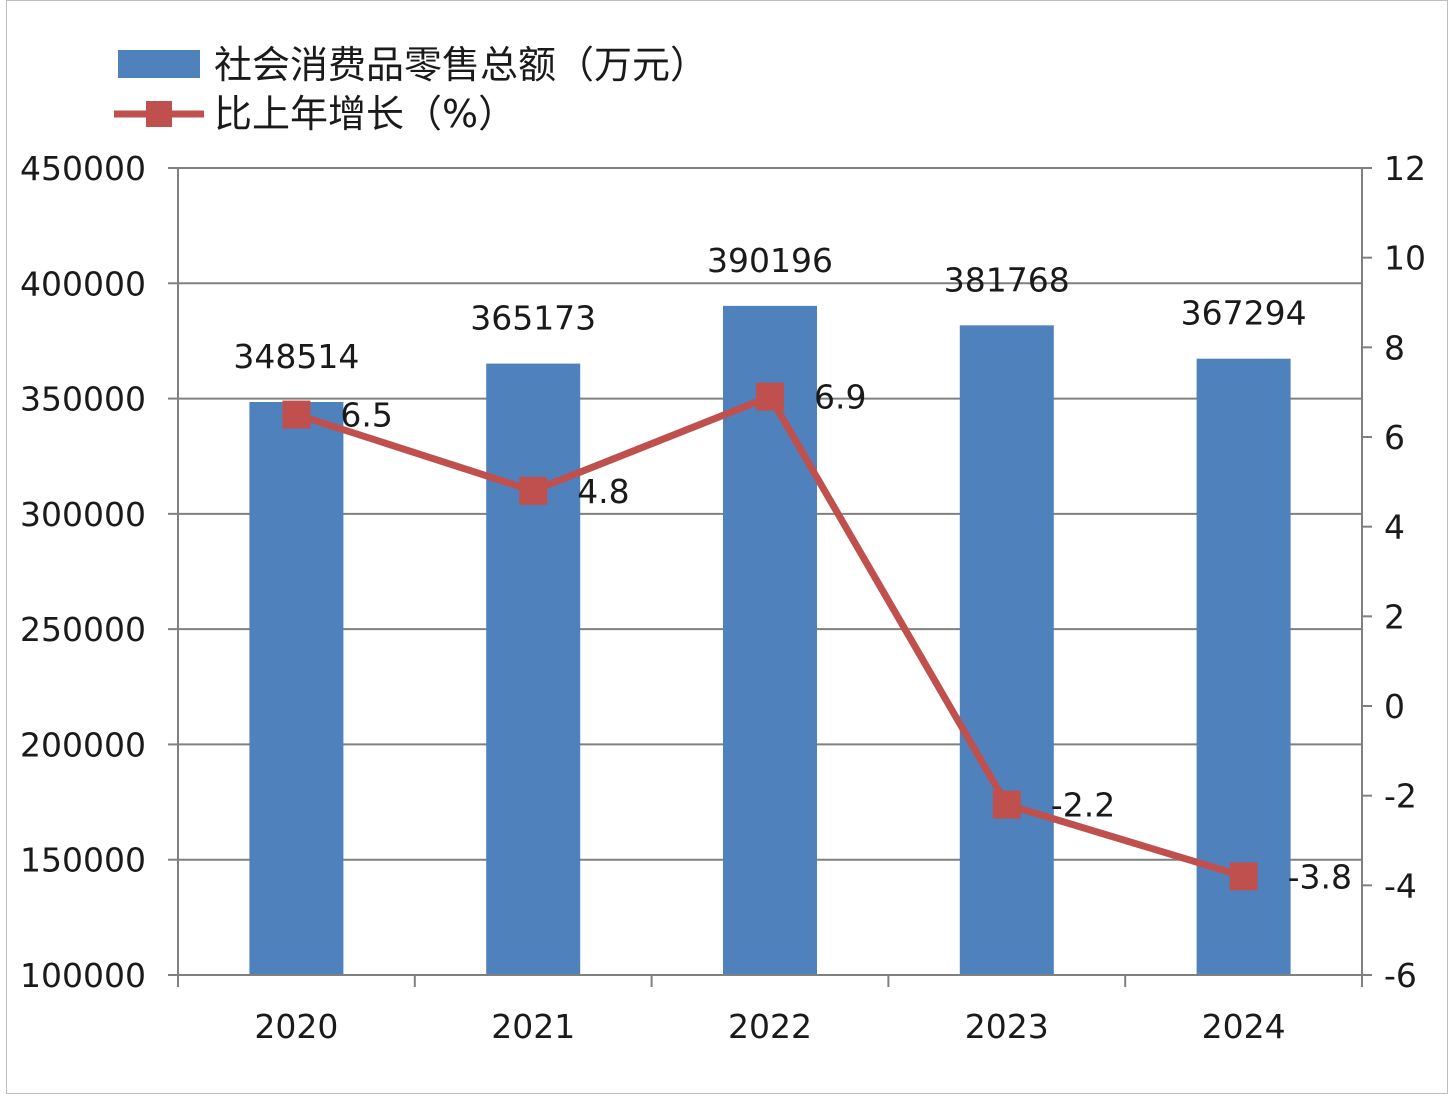 The image size is (1450, 1096). Describe the element at coordinates (83, 514) in the screenshot. I see `left-axis-tick-label: 300000` at that location.